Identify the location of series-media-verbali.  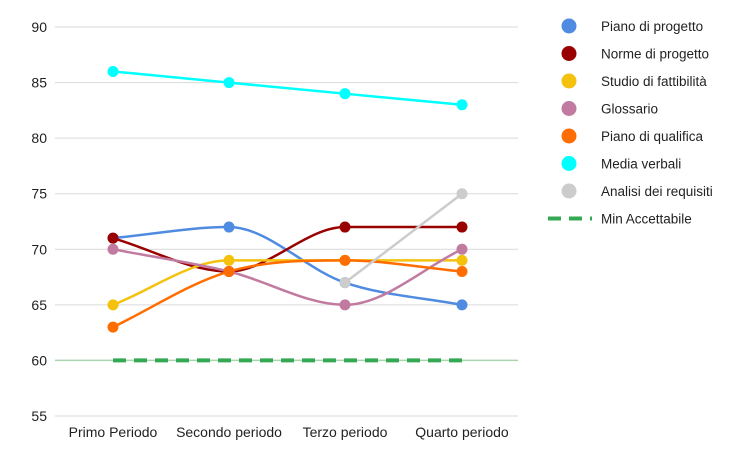
(287, 88).